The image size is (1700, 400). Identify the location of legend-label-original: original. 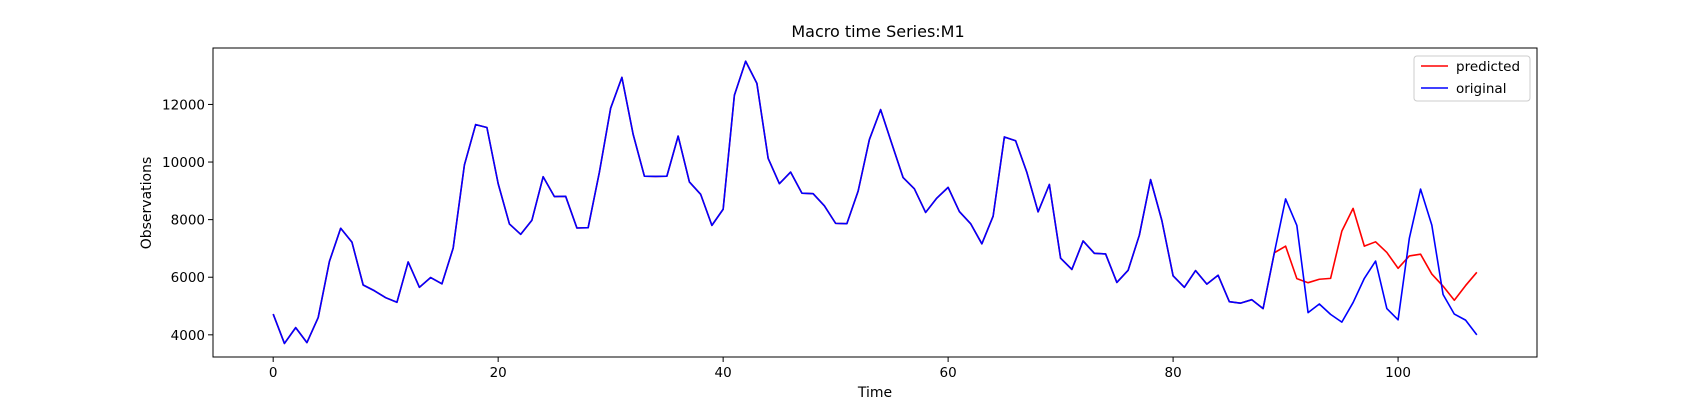
(1481, 89).